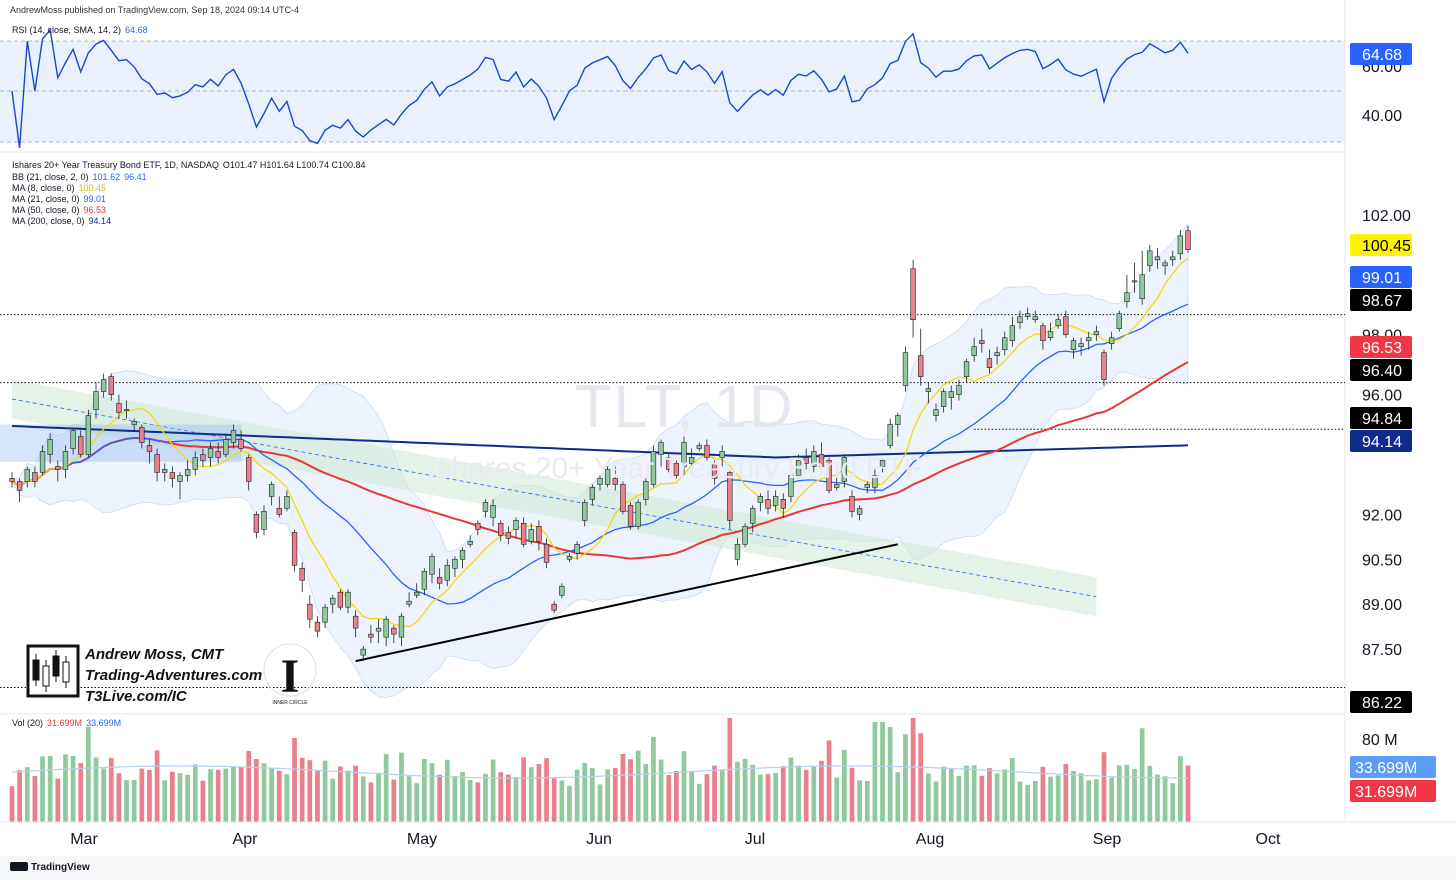 This screenshot has width=1456, height=880. I want to click on vol-value-text: 33.699M, so click(1386, 768).